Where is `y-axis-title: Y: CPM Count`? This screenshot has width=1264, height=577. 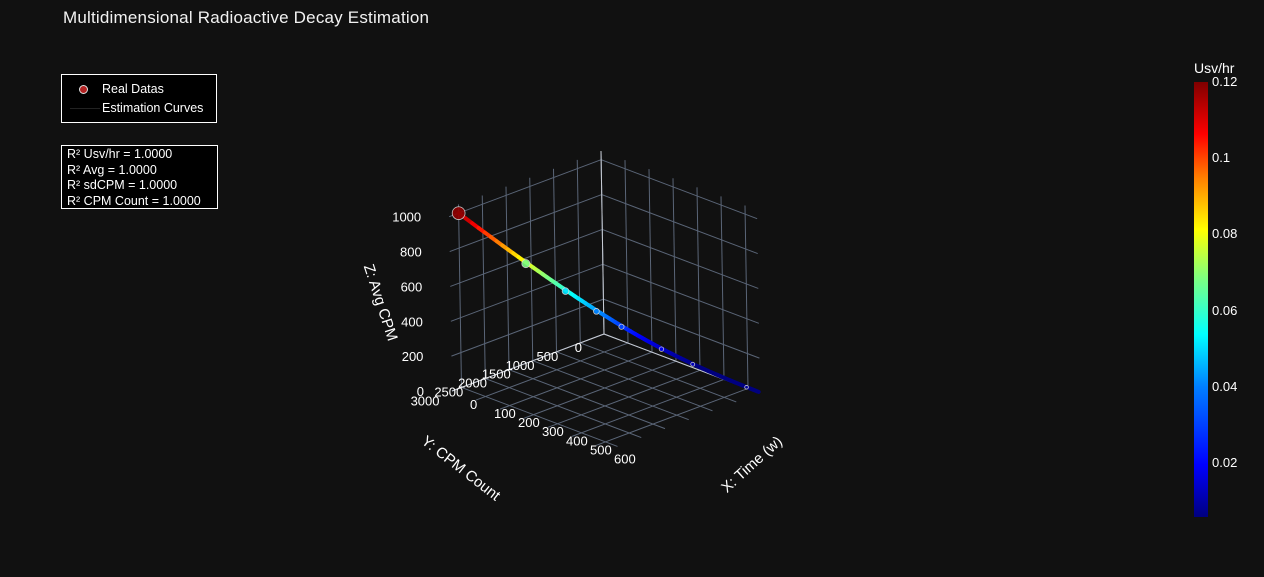
y-axis-title: Y: CPM Count is located at coordinates (461, 468).